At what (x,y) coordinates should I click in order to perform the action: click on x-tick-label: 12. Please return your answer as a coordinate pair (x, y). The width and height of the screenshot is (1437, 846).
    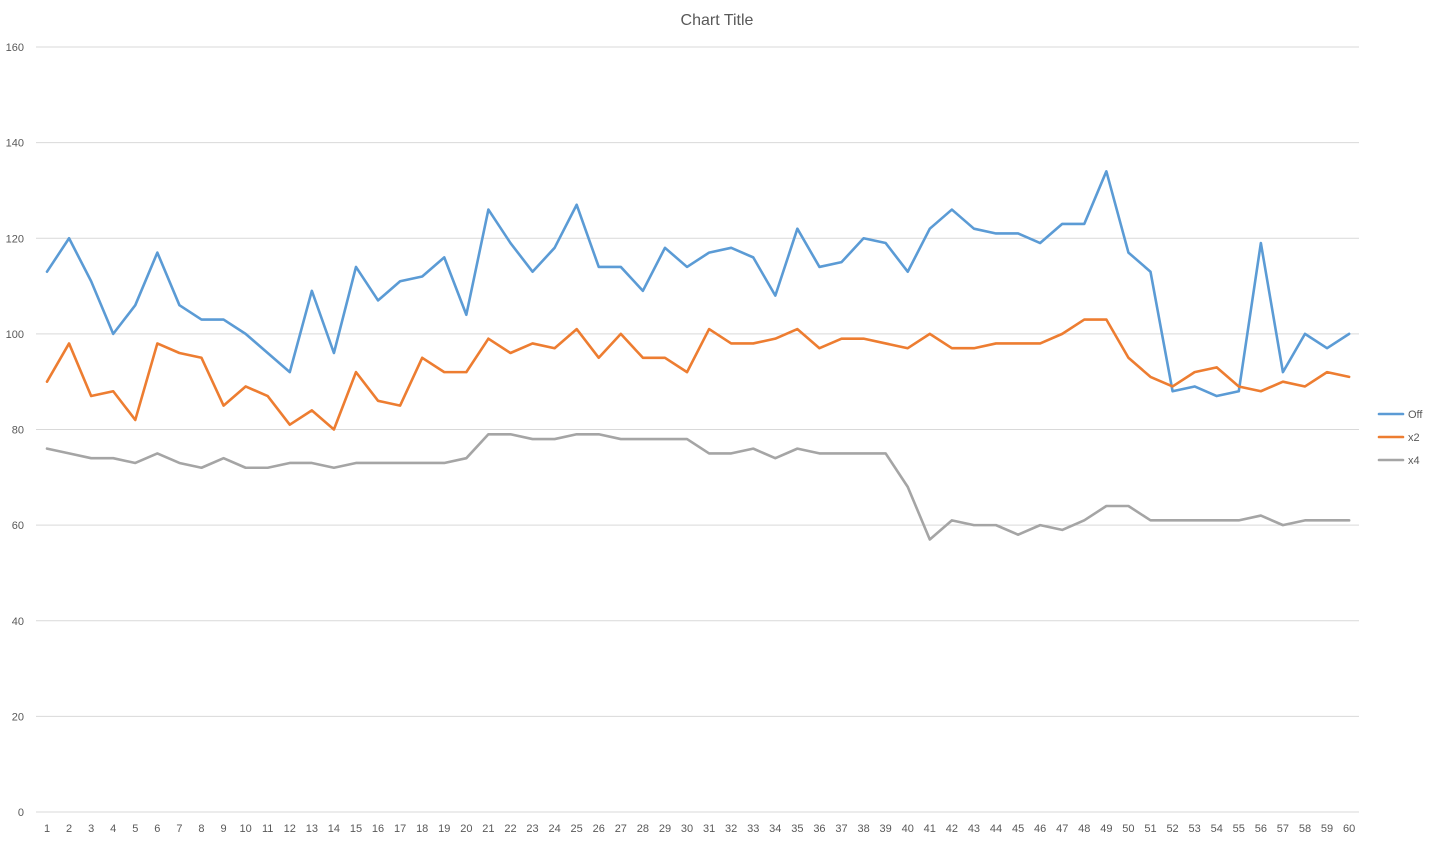
    Looking at the image, I should click on (290, 829).